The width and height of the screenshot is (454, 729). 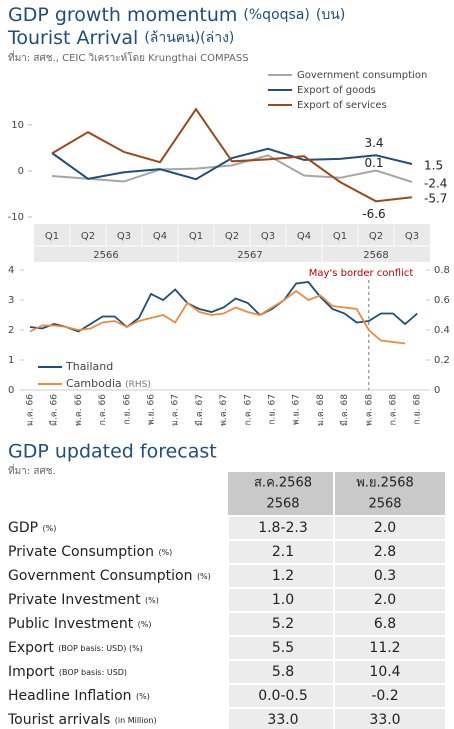 What do you see at coordinates (31, 410) in the screenshot?
I see `x-tick-label: ม.ค. 66` at bounding box center [31, 410].